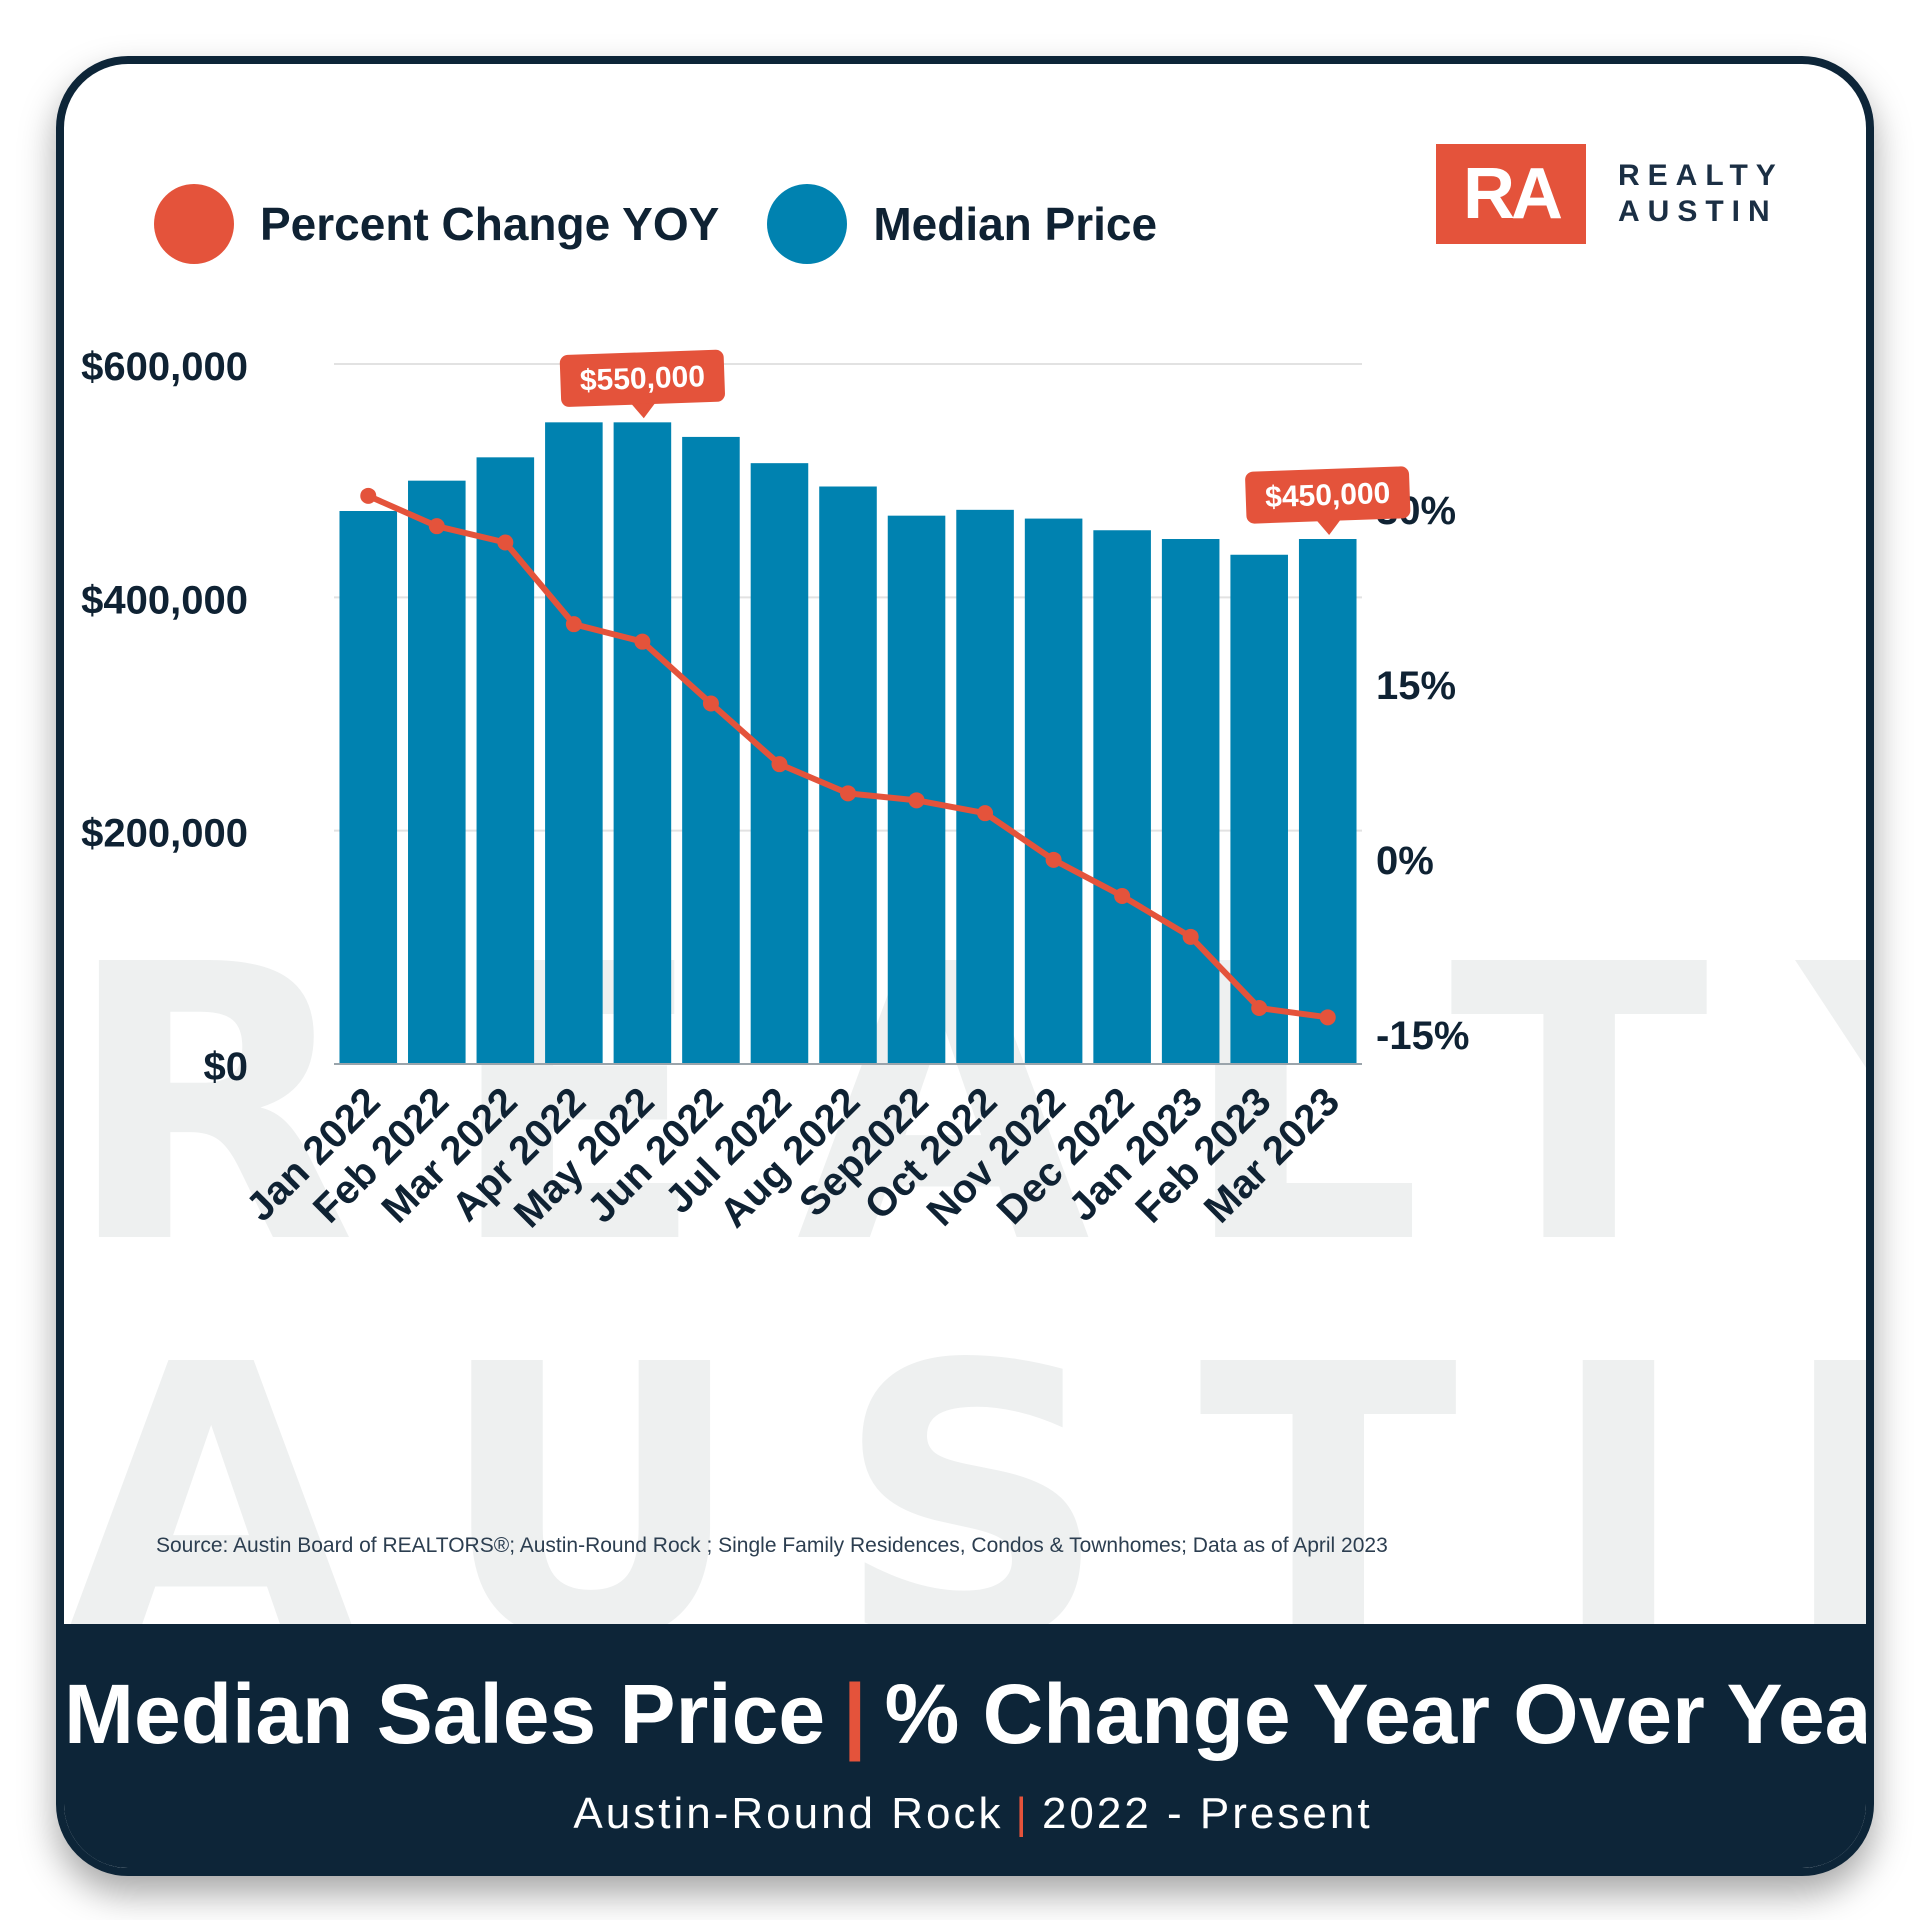 This screenshot has height=1920, width=1920. I want to click on legend-swatch-percent-change, so click(194, 224).